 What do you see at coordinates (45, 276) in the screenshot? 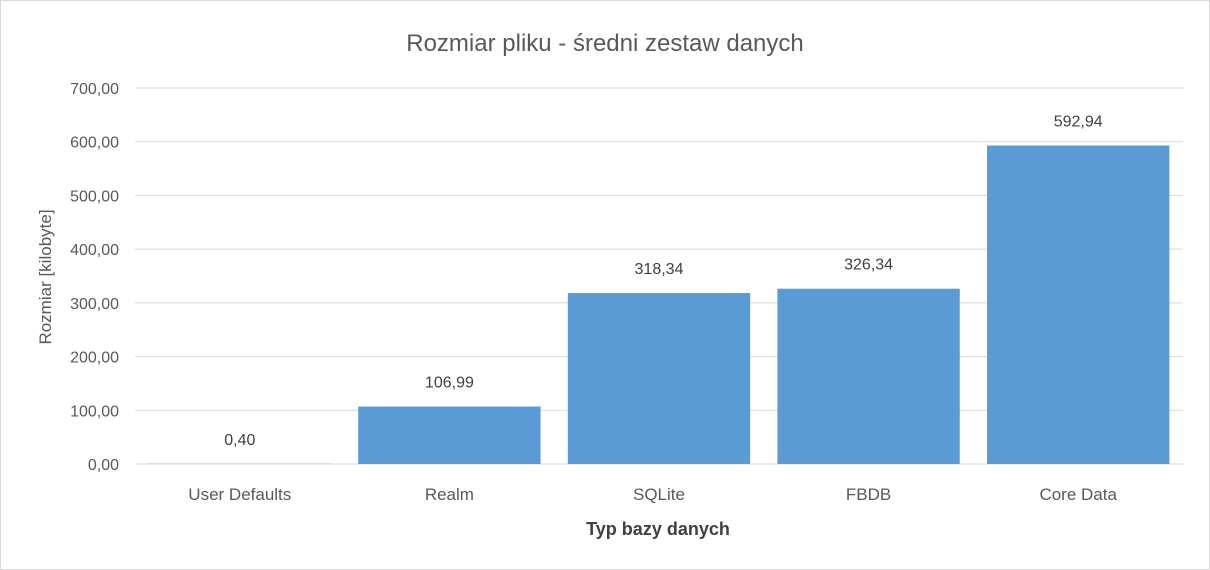
I see `y-axis-title: Rozmiar [kilobyte]` at bounding box center [45, 276].